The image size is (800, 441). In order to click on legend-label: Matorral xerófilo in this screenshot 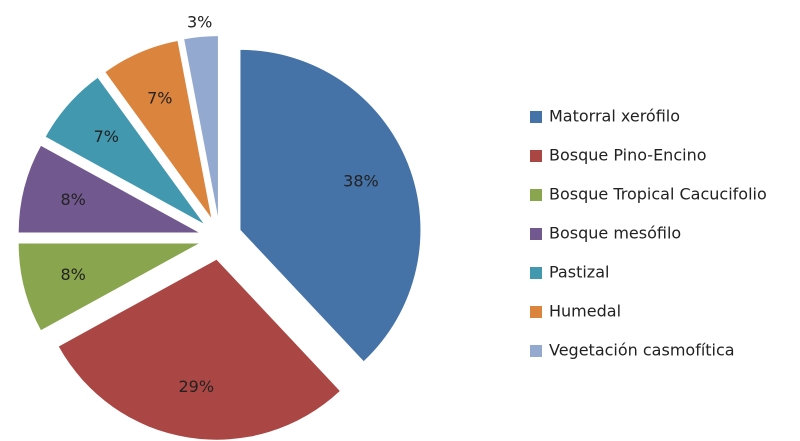, I will do `click(614, 116)`.